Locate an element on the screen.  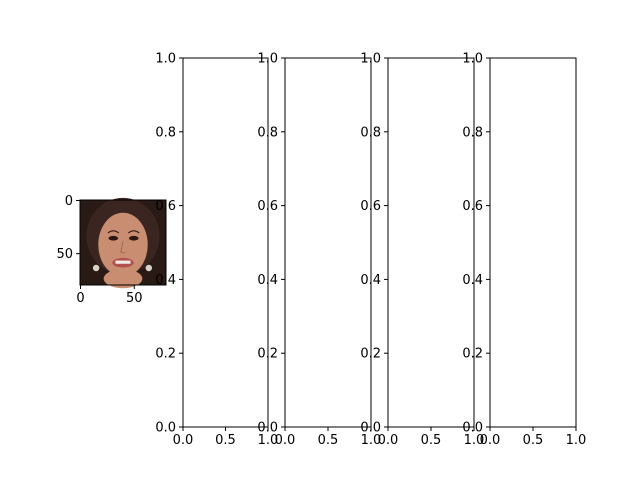
face is located at coordinates (123, 244).